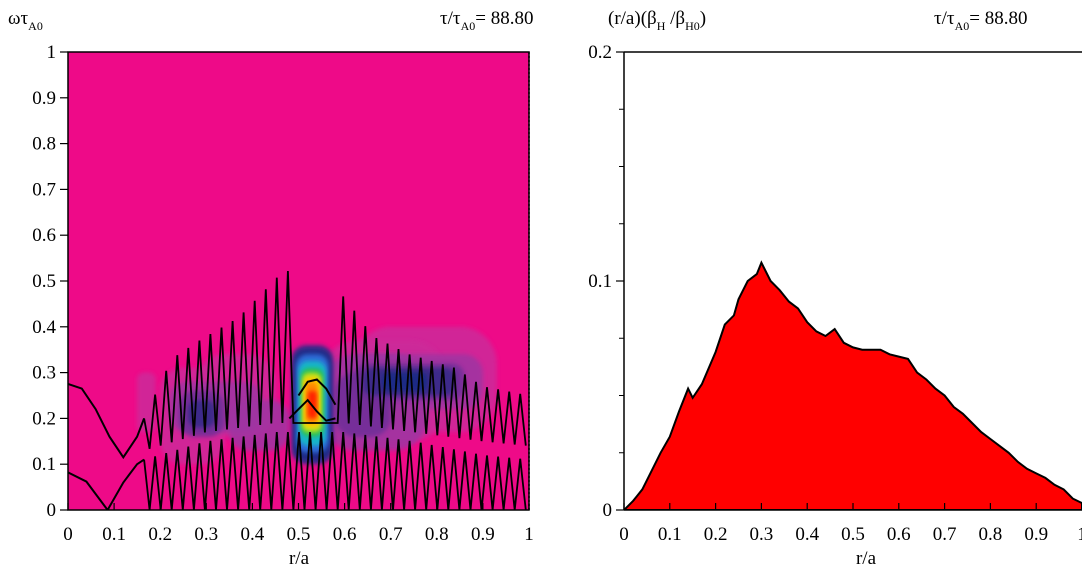 The height and width of the screenshot is (569, 1082). What do you see at coordinates (253, 534) in the screenshot?
I see `left-xtick-label: 0.4` at bounding box center [253, 534].